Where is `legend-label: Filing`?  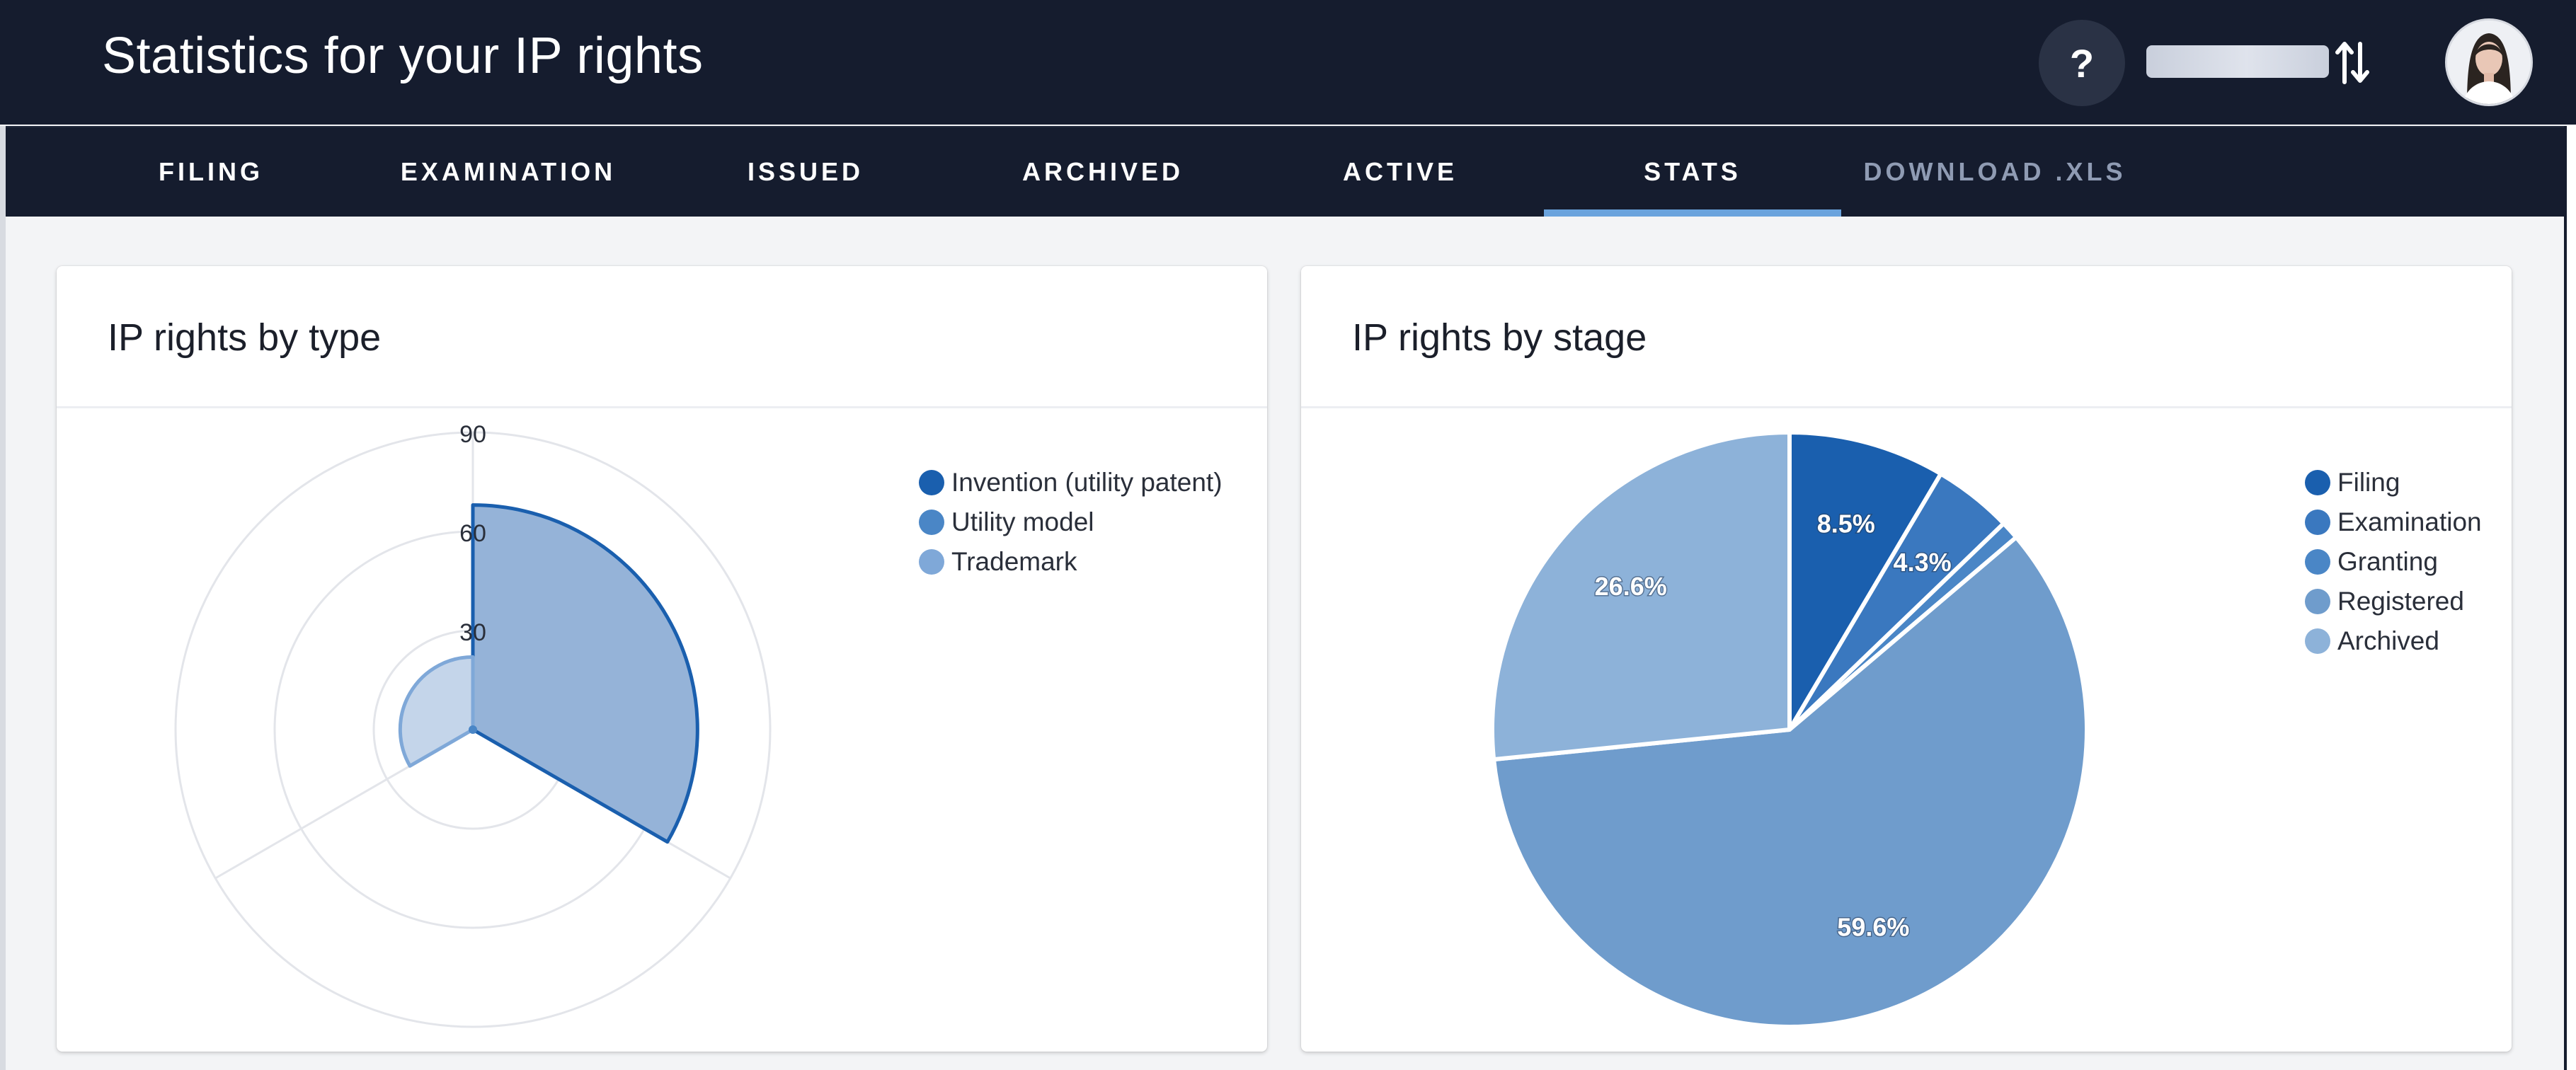 legend-label: Filing is located at coordinates (2368, 482).